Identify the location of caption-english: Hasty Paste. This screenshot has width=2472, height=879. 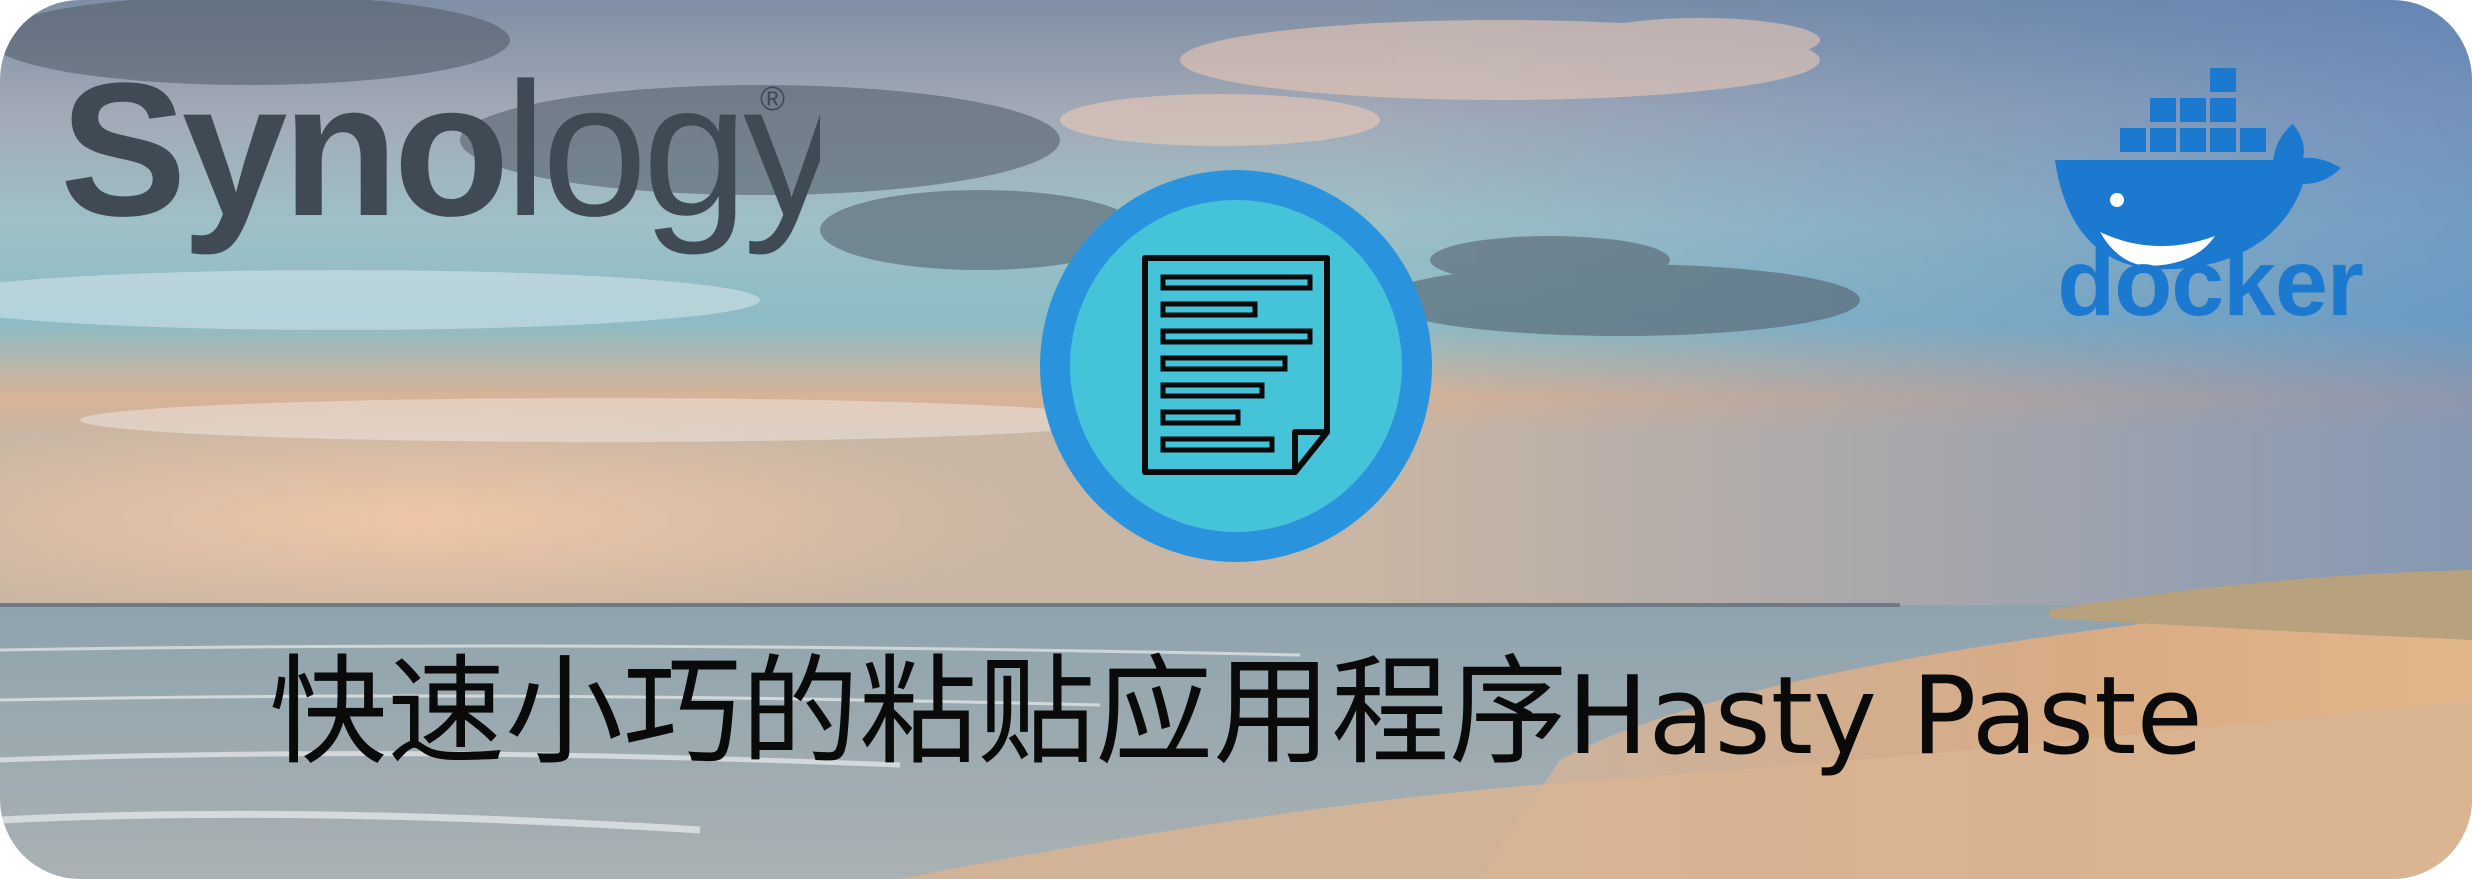
(1885, 716).